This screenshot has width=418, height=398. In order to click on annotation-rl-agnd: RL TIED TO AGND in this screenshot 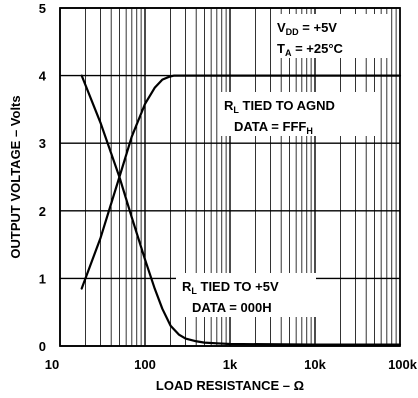, I will do `click(279, 106)`.